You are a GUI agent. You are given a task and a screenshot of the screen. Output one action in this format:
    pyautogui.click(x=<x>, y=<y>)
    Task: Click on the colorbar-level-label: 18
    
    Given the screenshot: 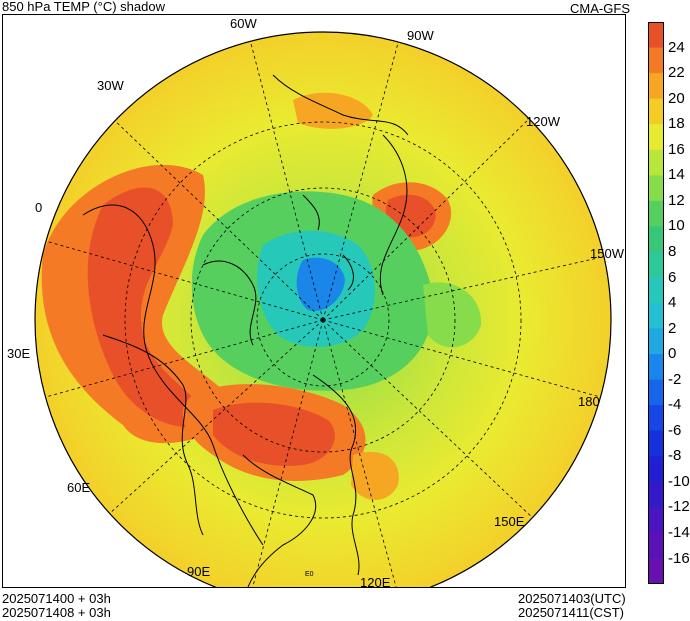 What is the action you would take?
    pyautogui.click(x=676, y=124)
    